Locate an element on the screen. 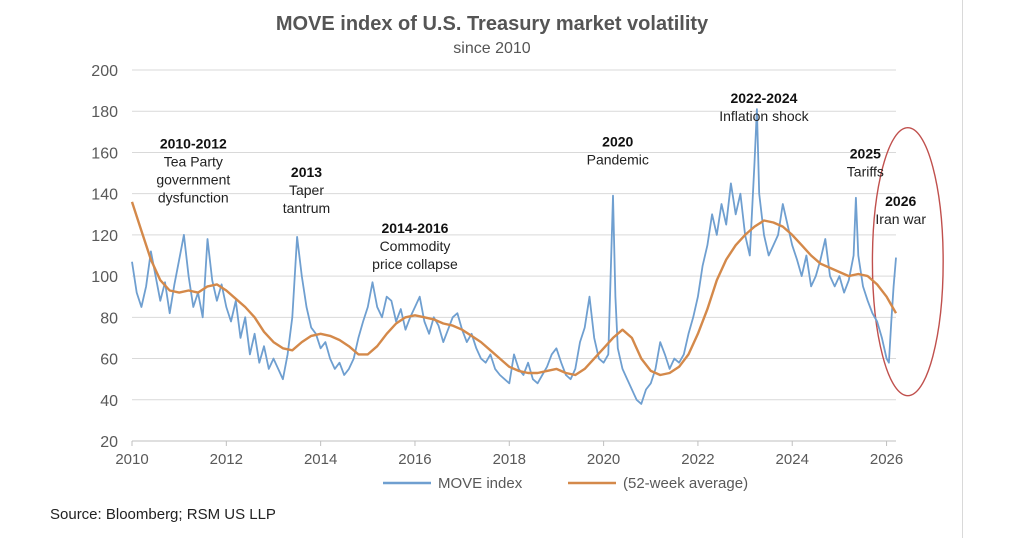  y-tick-label: 160 is located at coordinates (104, 153).